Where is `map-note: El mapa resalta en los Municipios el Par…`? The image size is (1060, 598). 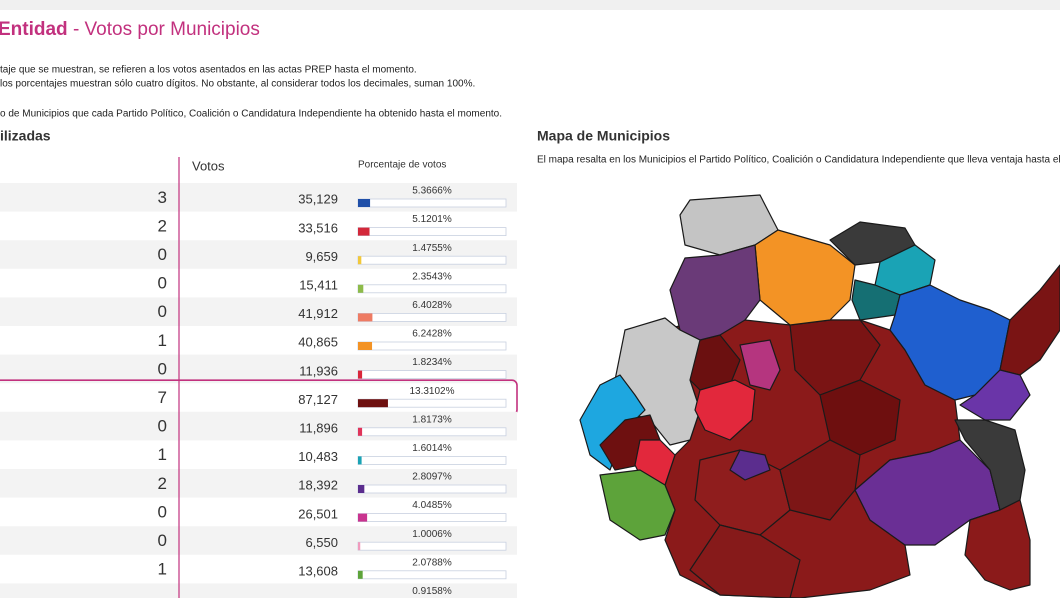 map-note: El mapa resalta en los Municipios el Par… is located at coordinates (798, 160).